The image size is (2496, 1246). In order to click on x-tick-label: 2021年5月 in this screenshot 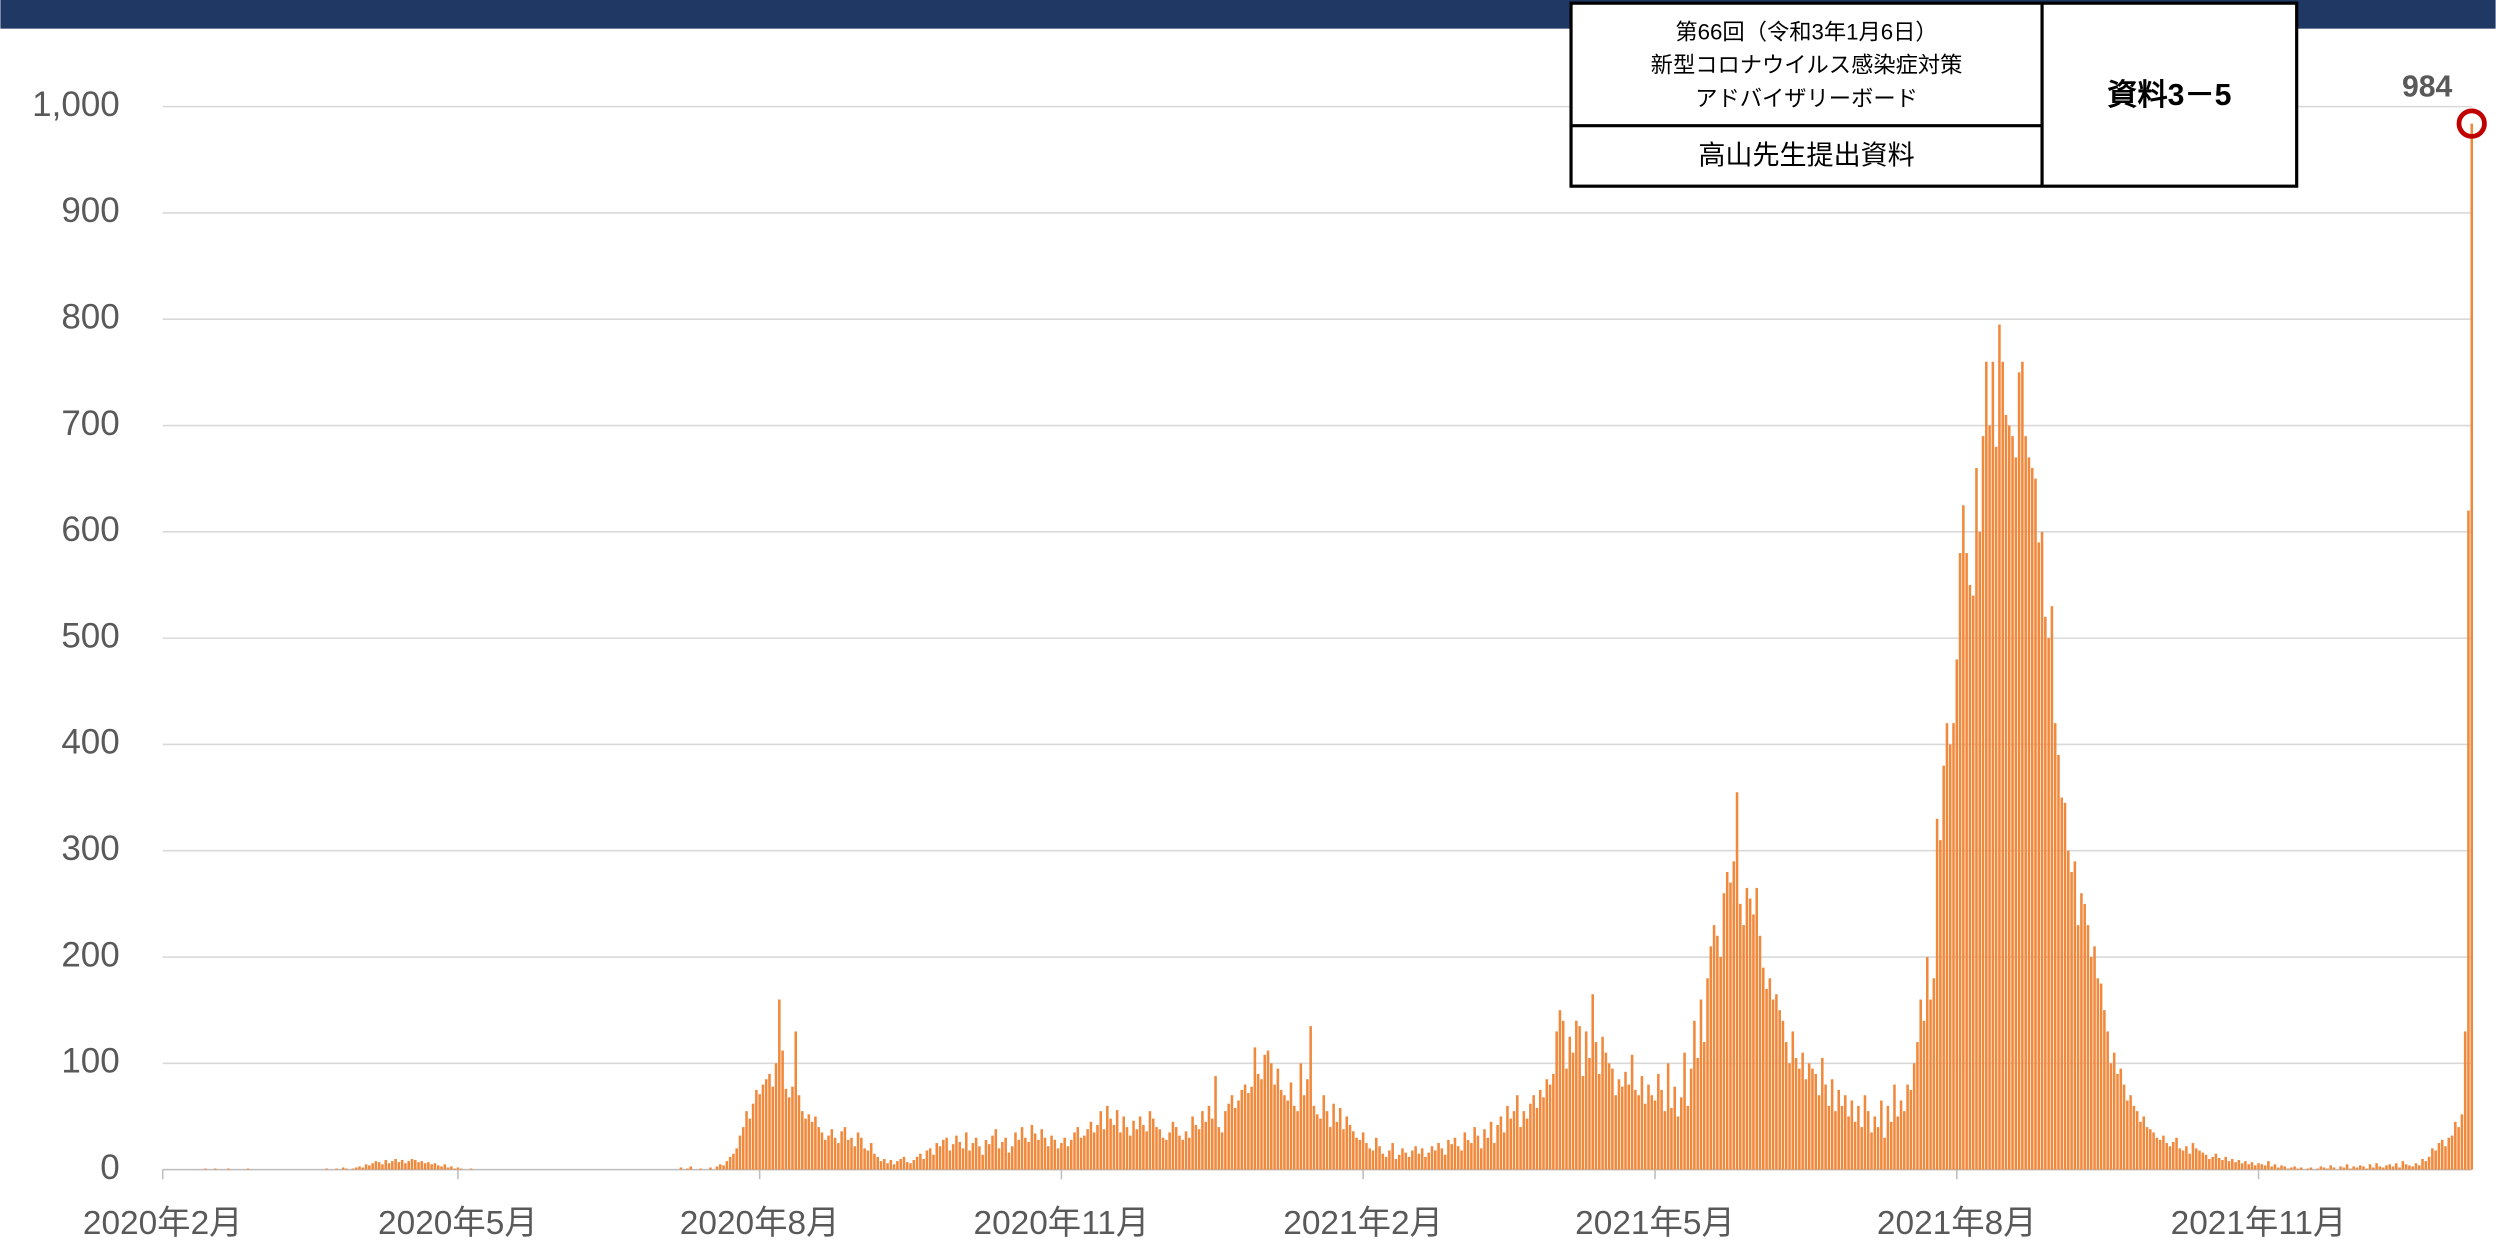, I will do `click(1655, 1223)`.